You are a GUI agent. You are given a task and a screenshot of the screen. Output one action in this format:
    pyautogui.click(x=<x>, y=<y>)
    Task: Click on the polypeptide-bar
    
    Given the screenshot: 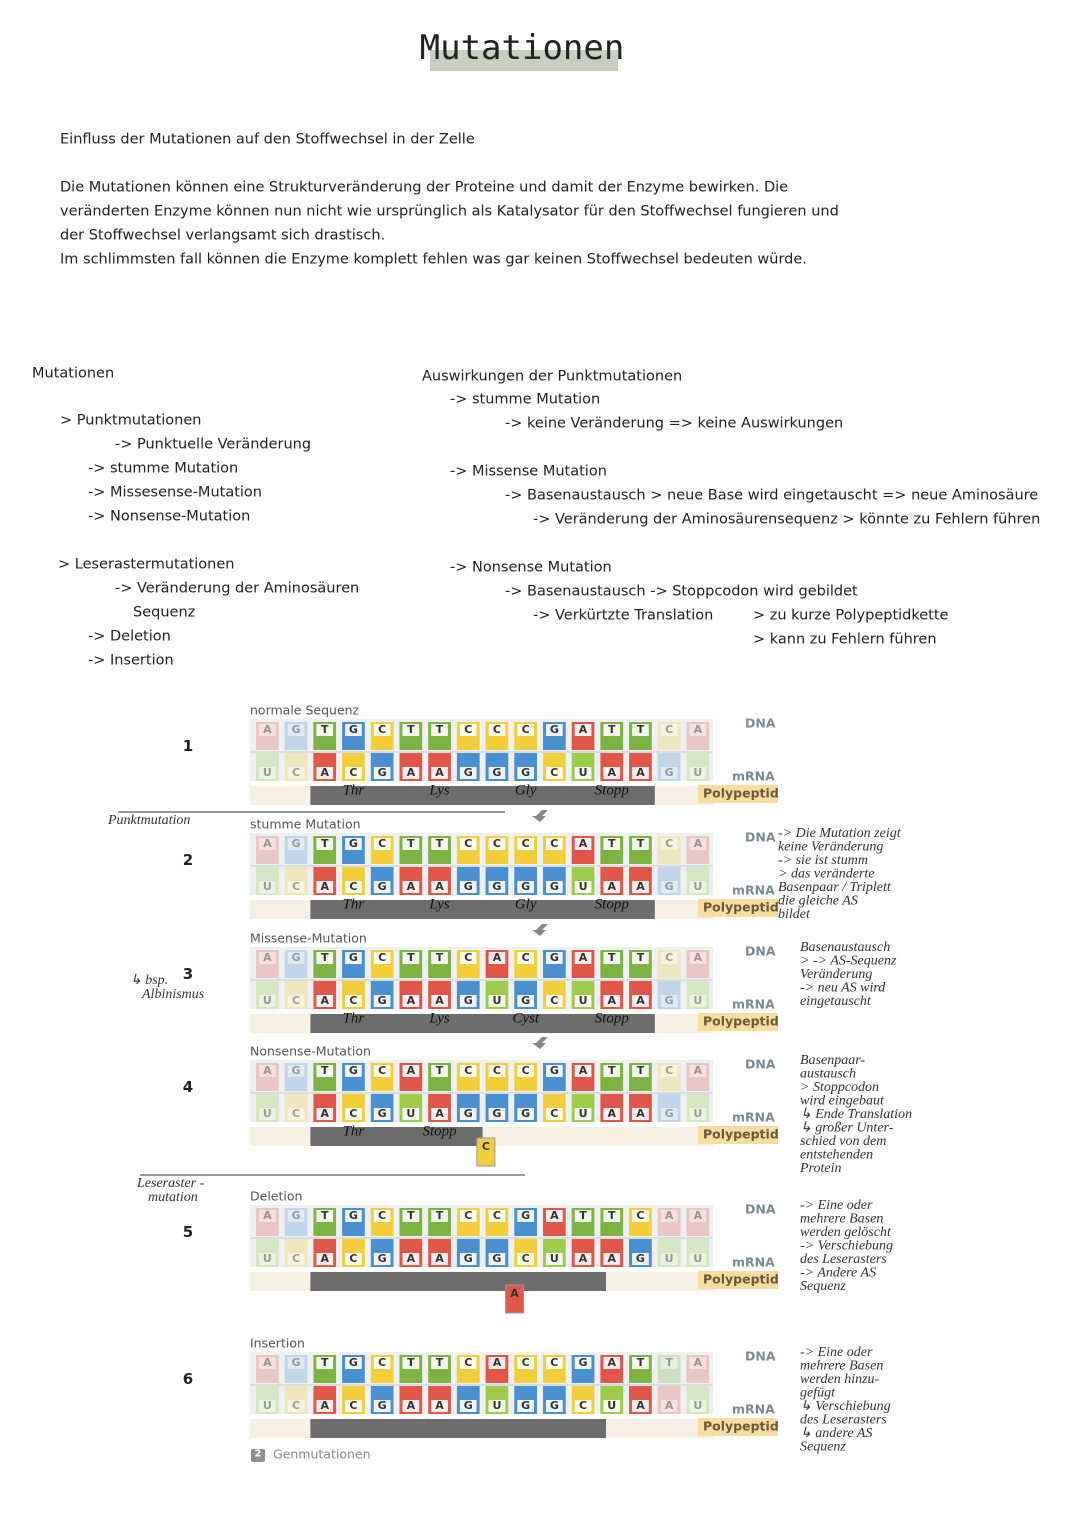 What is the action you would take?
    pyautogui.click(x=482, y=909)
    